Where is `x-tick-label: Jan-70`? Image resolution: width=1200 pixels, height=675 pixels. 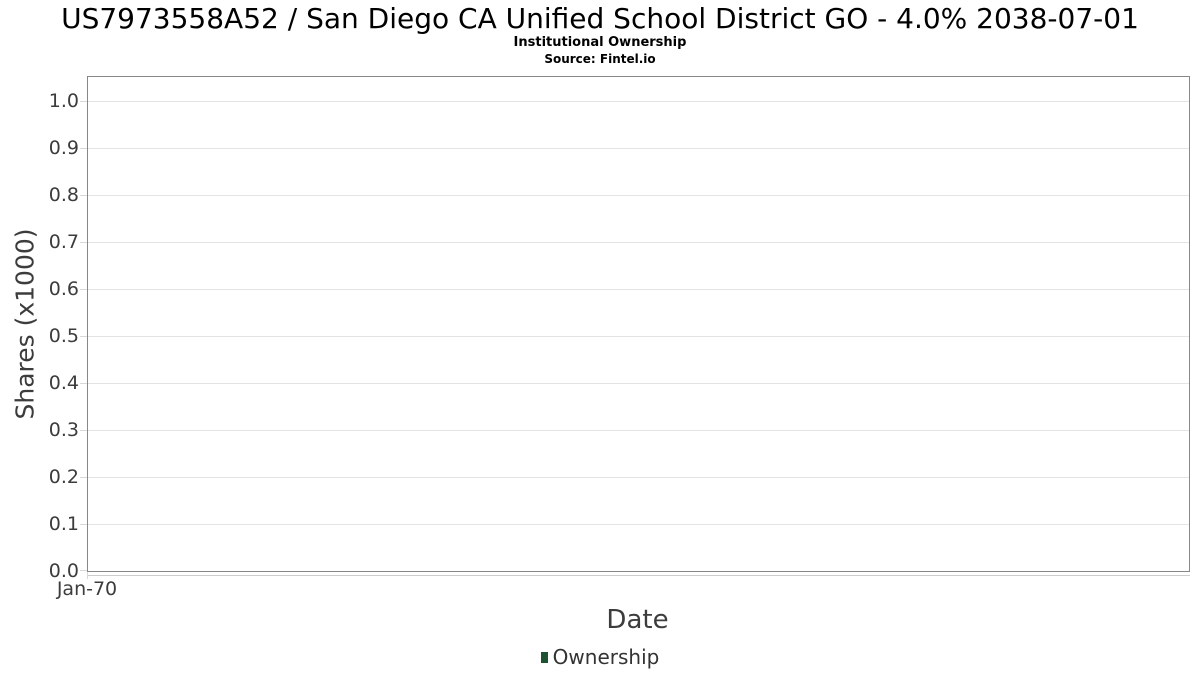 x-tick-label: Jan-70 is located at coordinates (87, 589).